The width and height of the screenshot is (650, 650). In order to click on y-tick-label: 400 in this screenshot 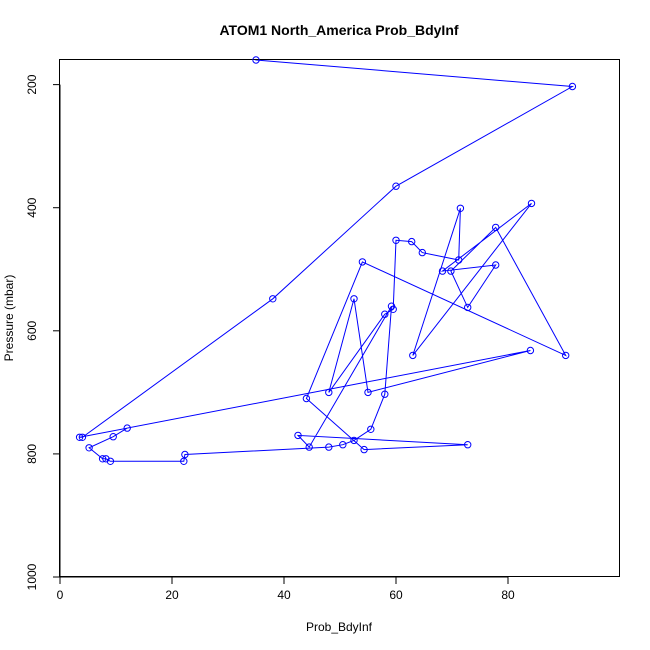, I will do `click(32, 207)`.